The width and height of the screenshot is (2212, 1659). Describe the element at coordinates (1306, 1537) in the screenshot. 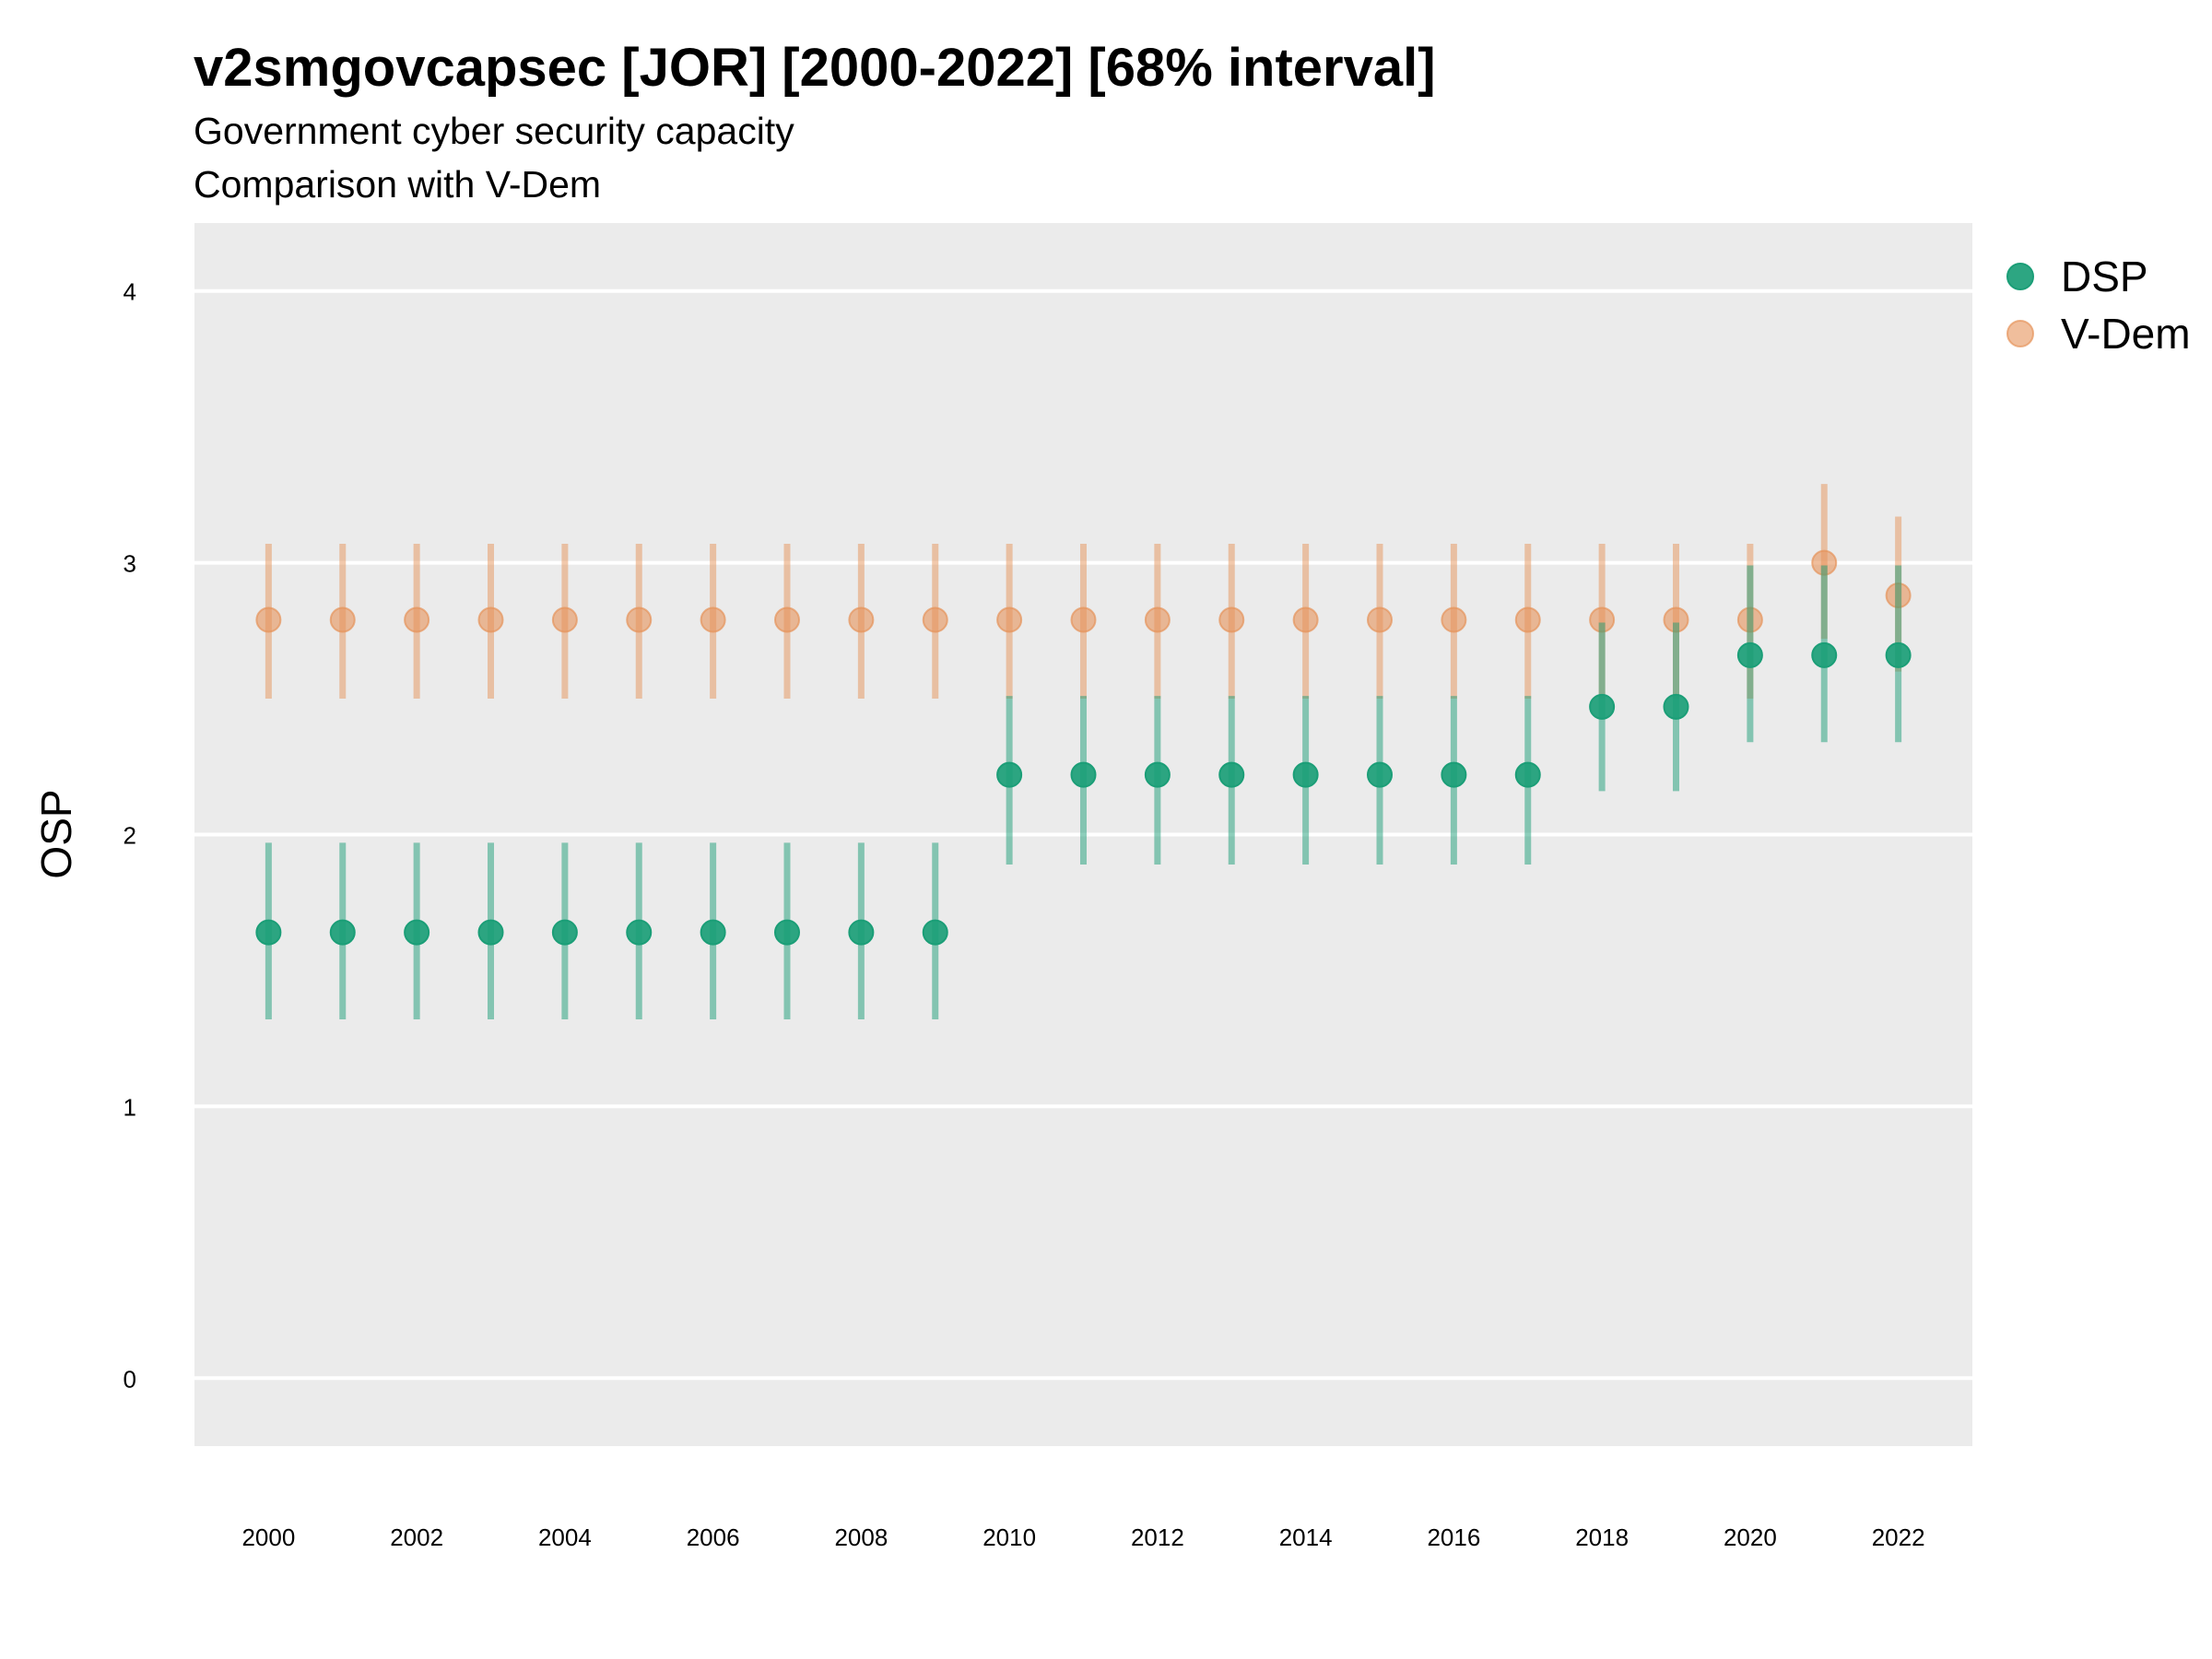

I see `x-tick-label: 2014` at that location.